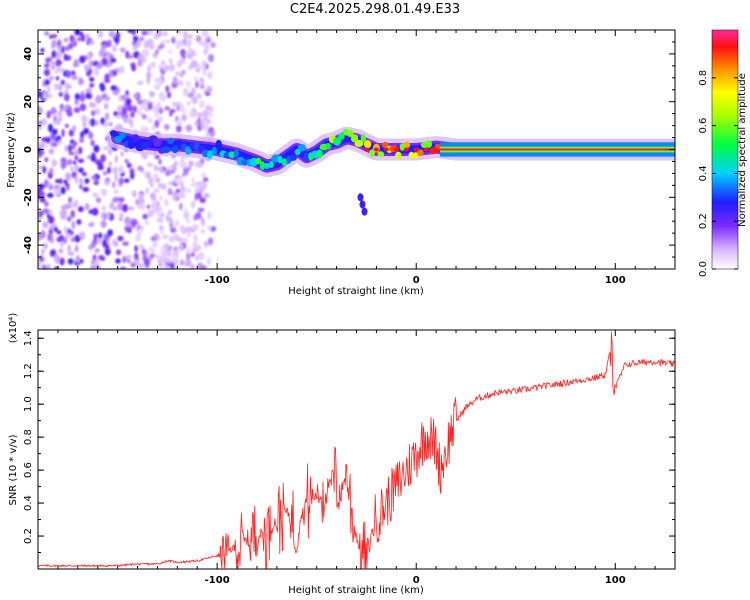 The height and width of the screenshot is (600, 750). What do you see at coordinates (28, 437) in the screenshot?
I see `snr-ytick-label: 0.8` at bounding box center [28, 437].